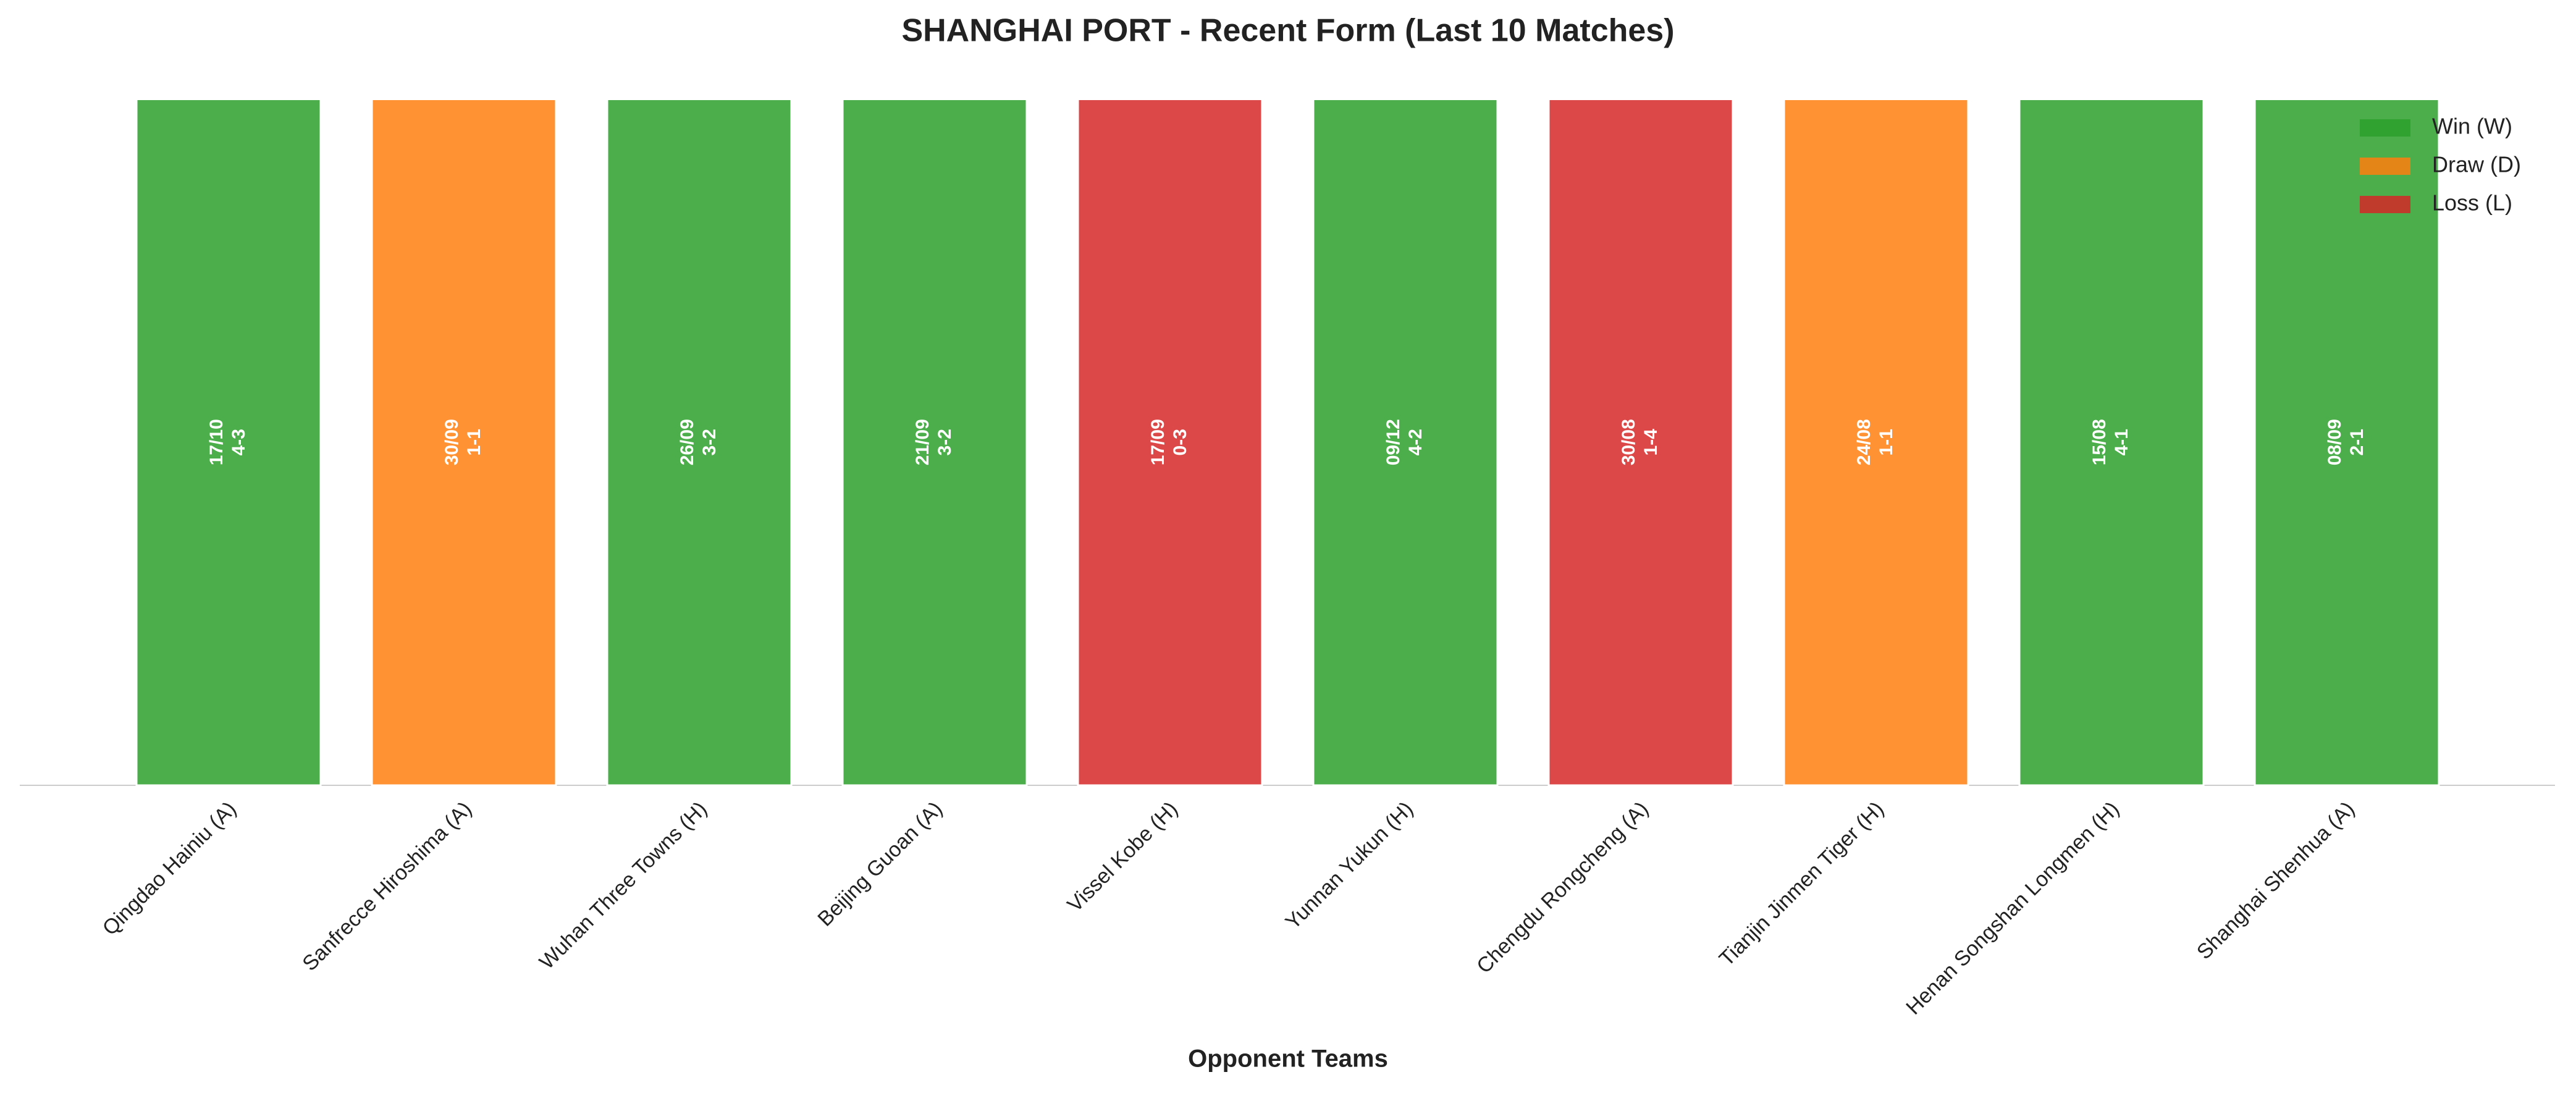  What do you see at coordinates (2335, 442) in the screenshot?
I see `bar-date-label: 08/09` at bounding box center [2335, 442].